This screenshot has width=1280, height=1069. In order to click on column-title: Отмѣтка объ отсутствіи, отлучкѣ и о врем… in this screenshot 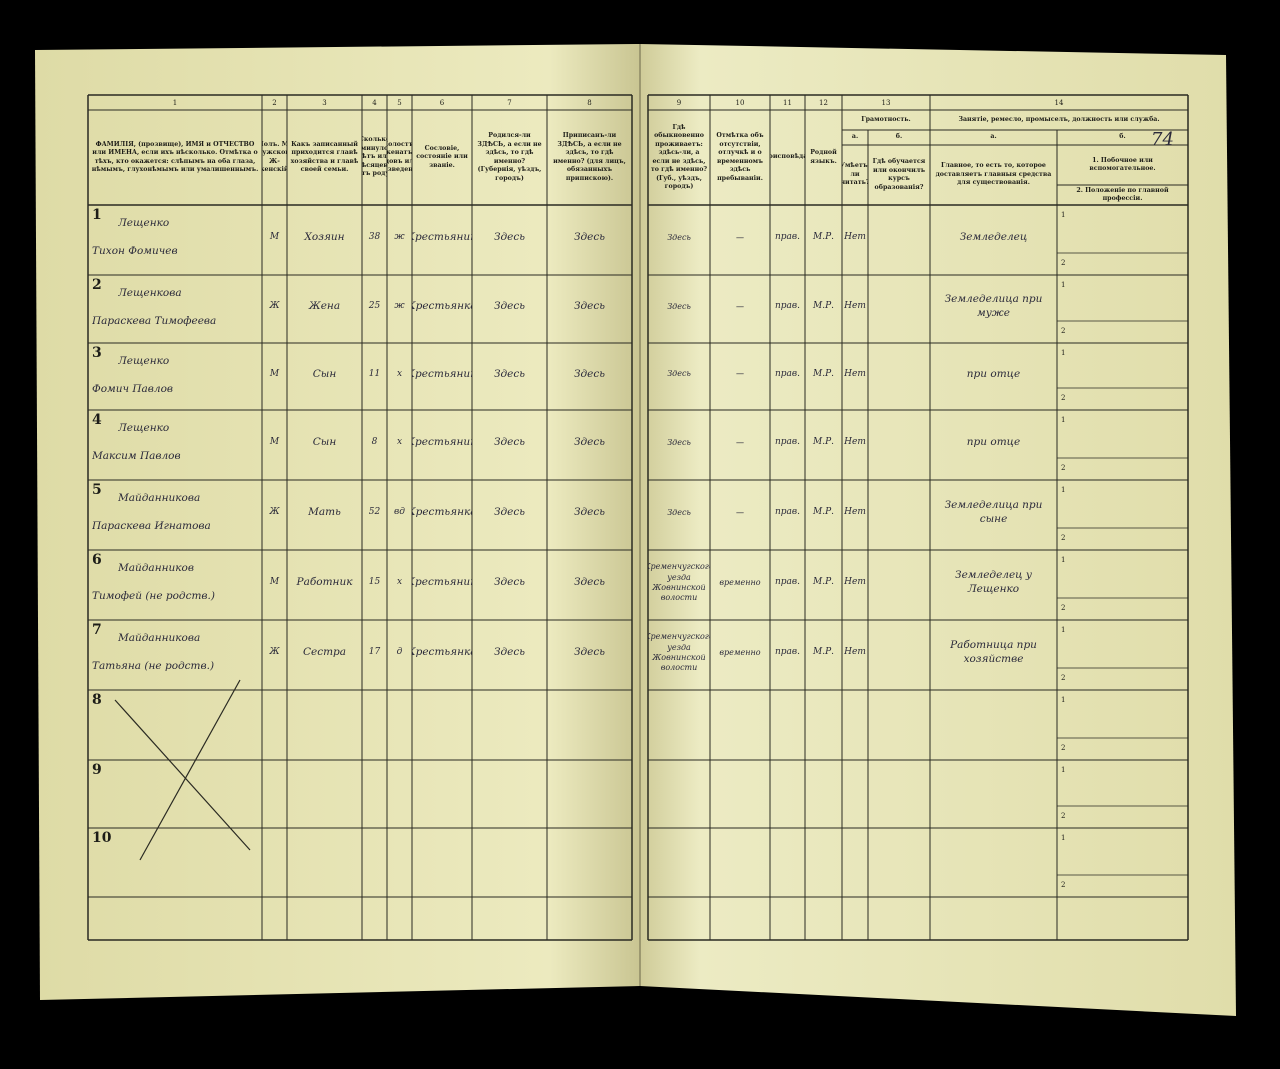, I will do `click(740, 157)`.